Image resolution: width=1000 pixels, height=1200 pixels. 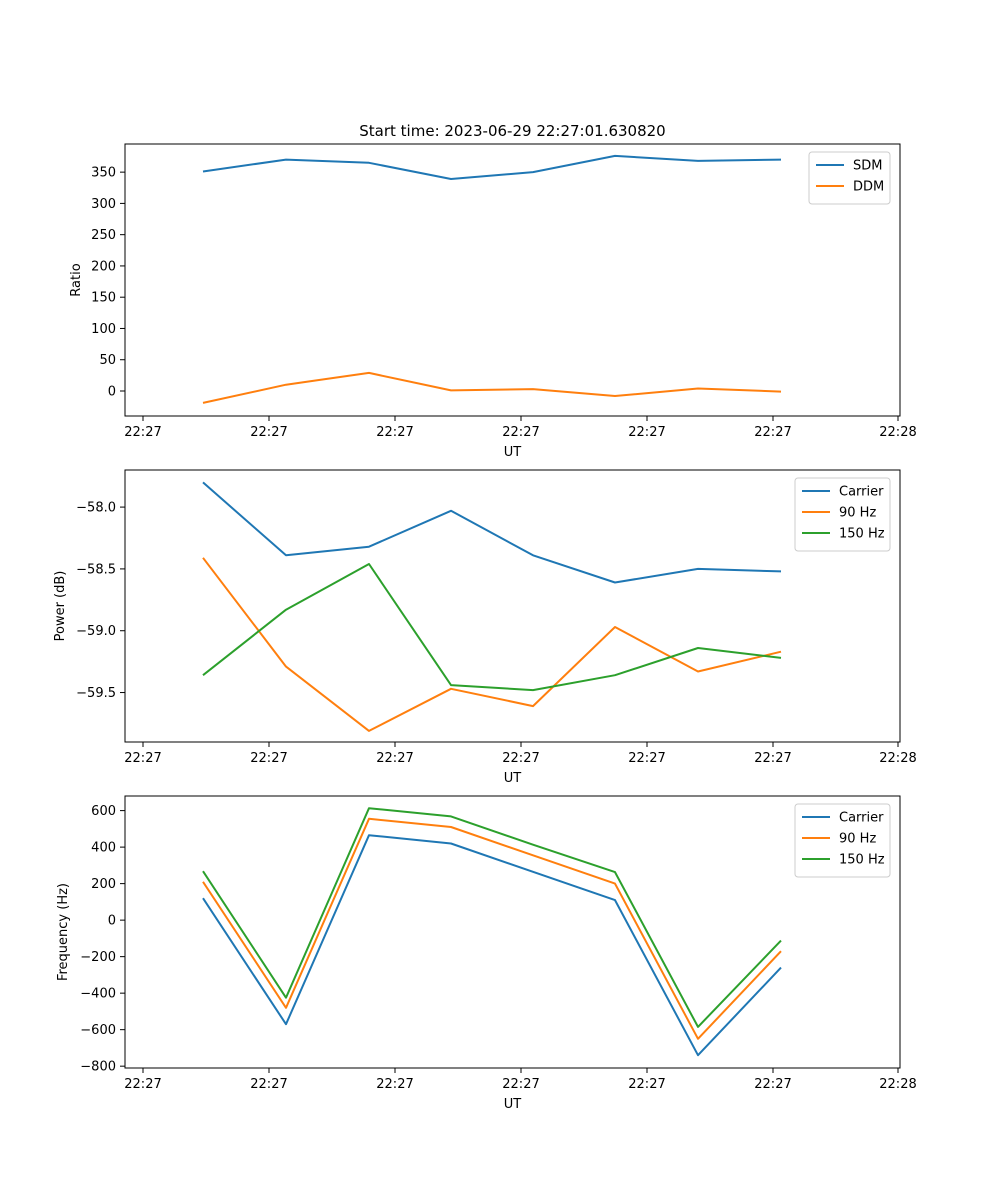 What do you see at coordinates (849, 178) in the screenshot?
I see `legend: SDM DDM` at bounding box center [849, 178].